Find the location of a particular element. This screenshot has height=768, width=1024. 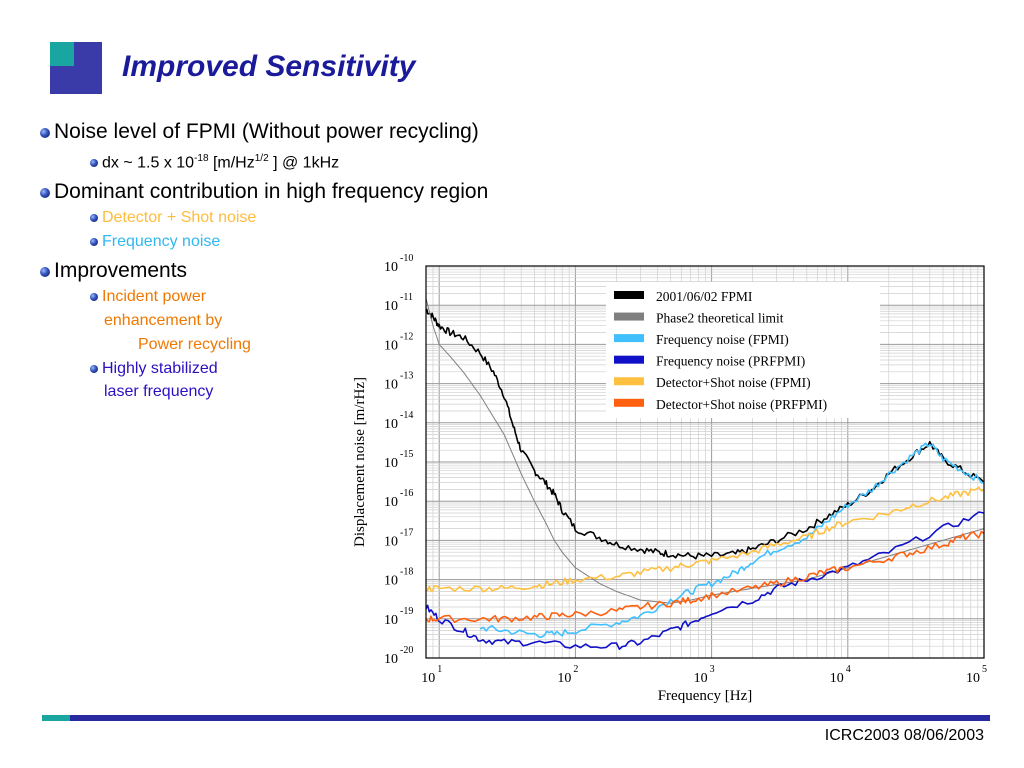

legend-label: Frequency noise (PRFPMI) is located at coordinates (730, 361).